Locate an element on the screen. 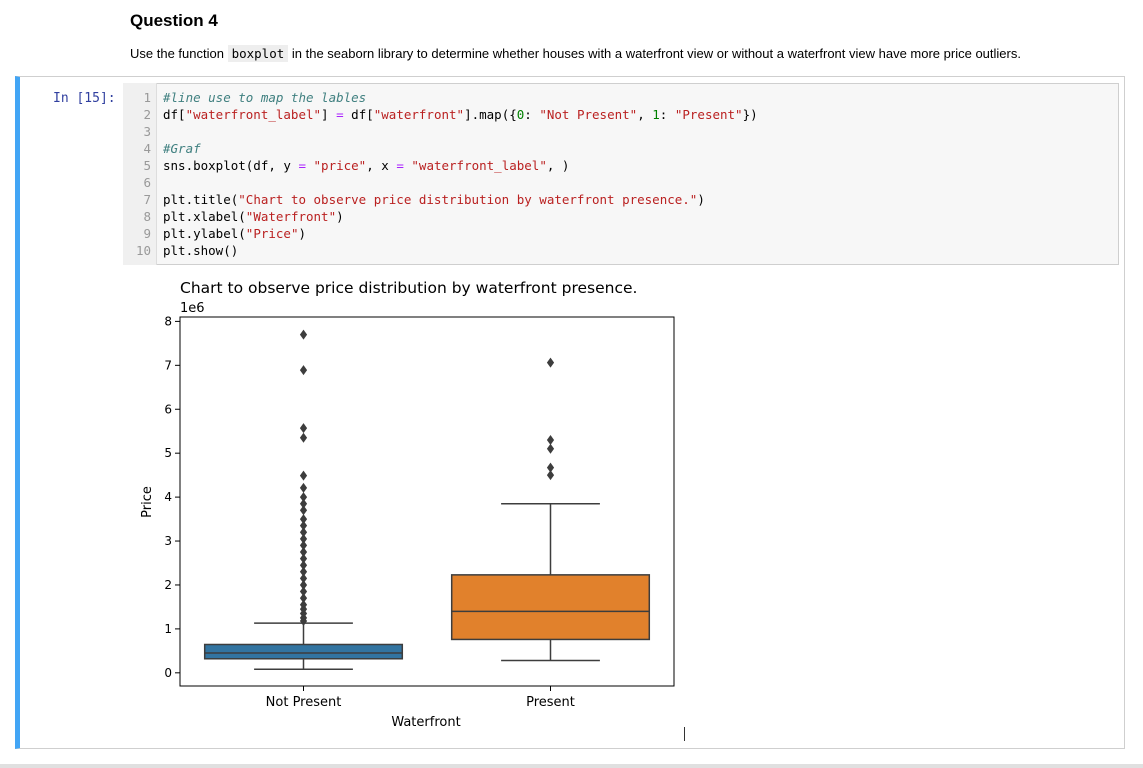  inline-code: boxplot is located at coordinates (258, 53).